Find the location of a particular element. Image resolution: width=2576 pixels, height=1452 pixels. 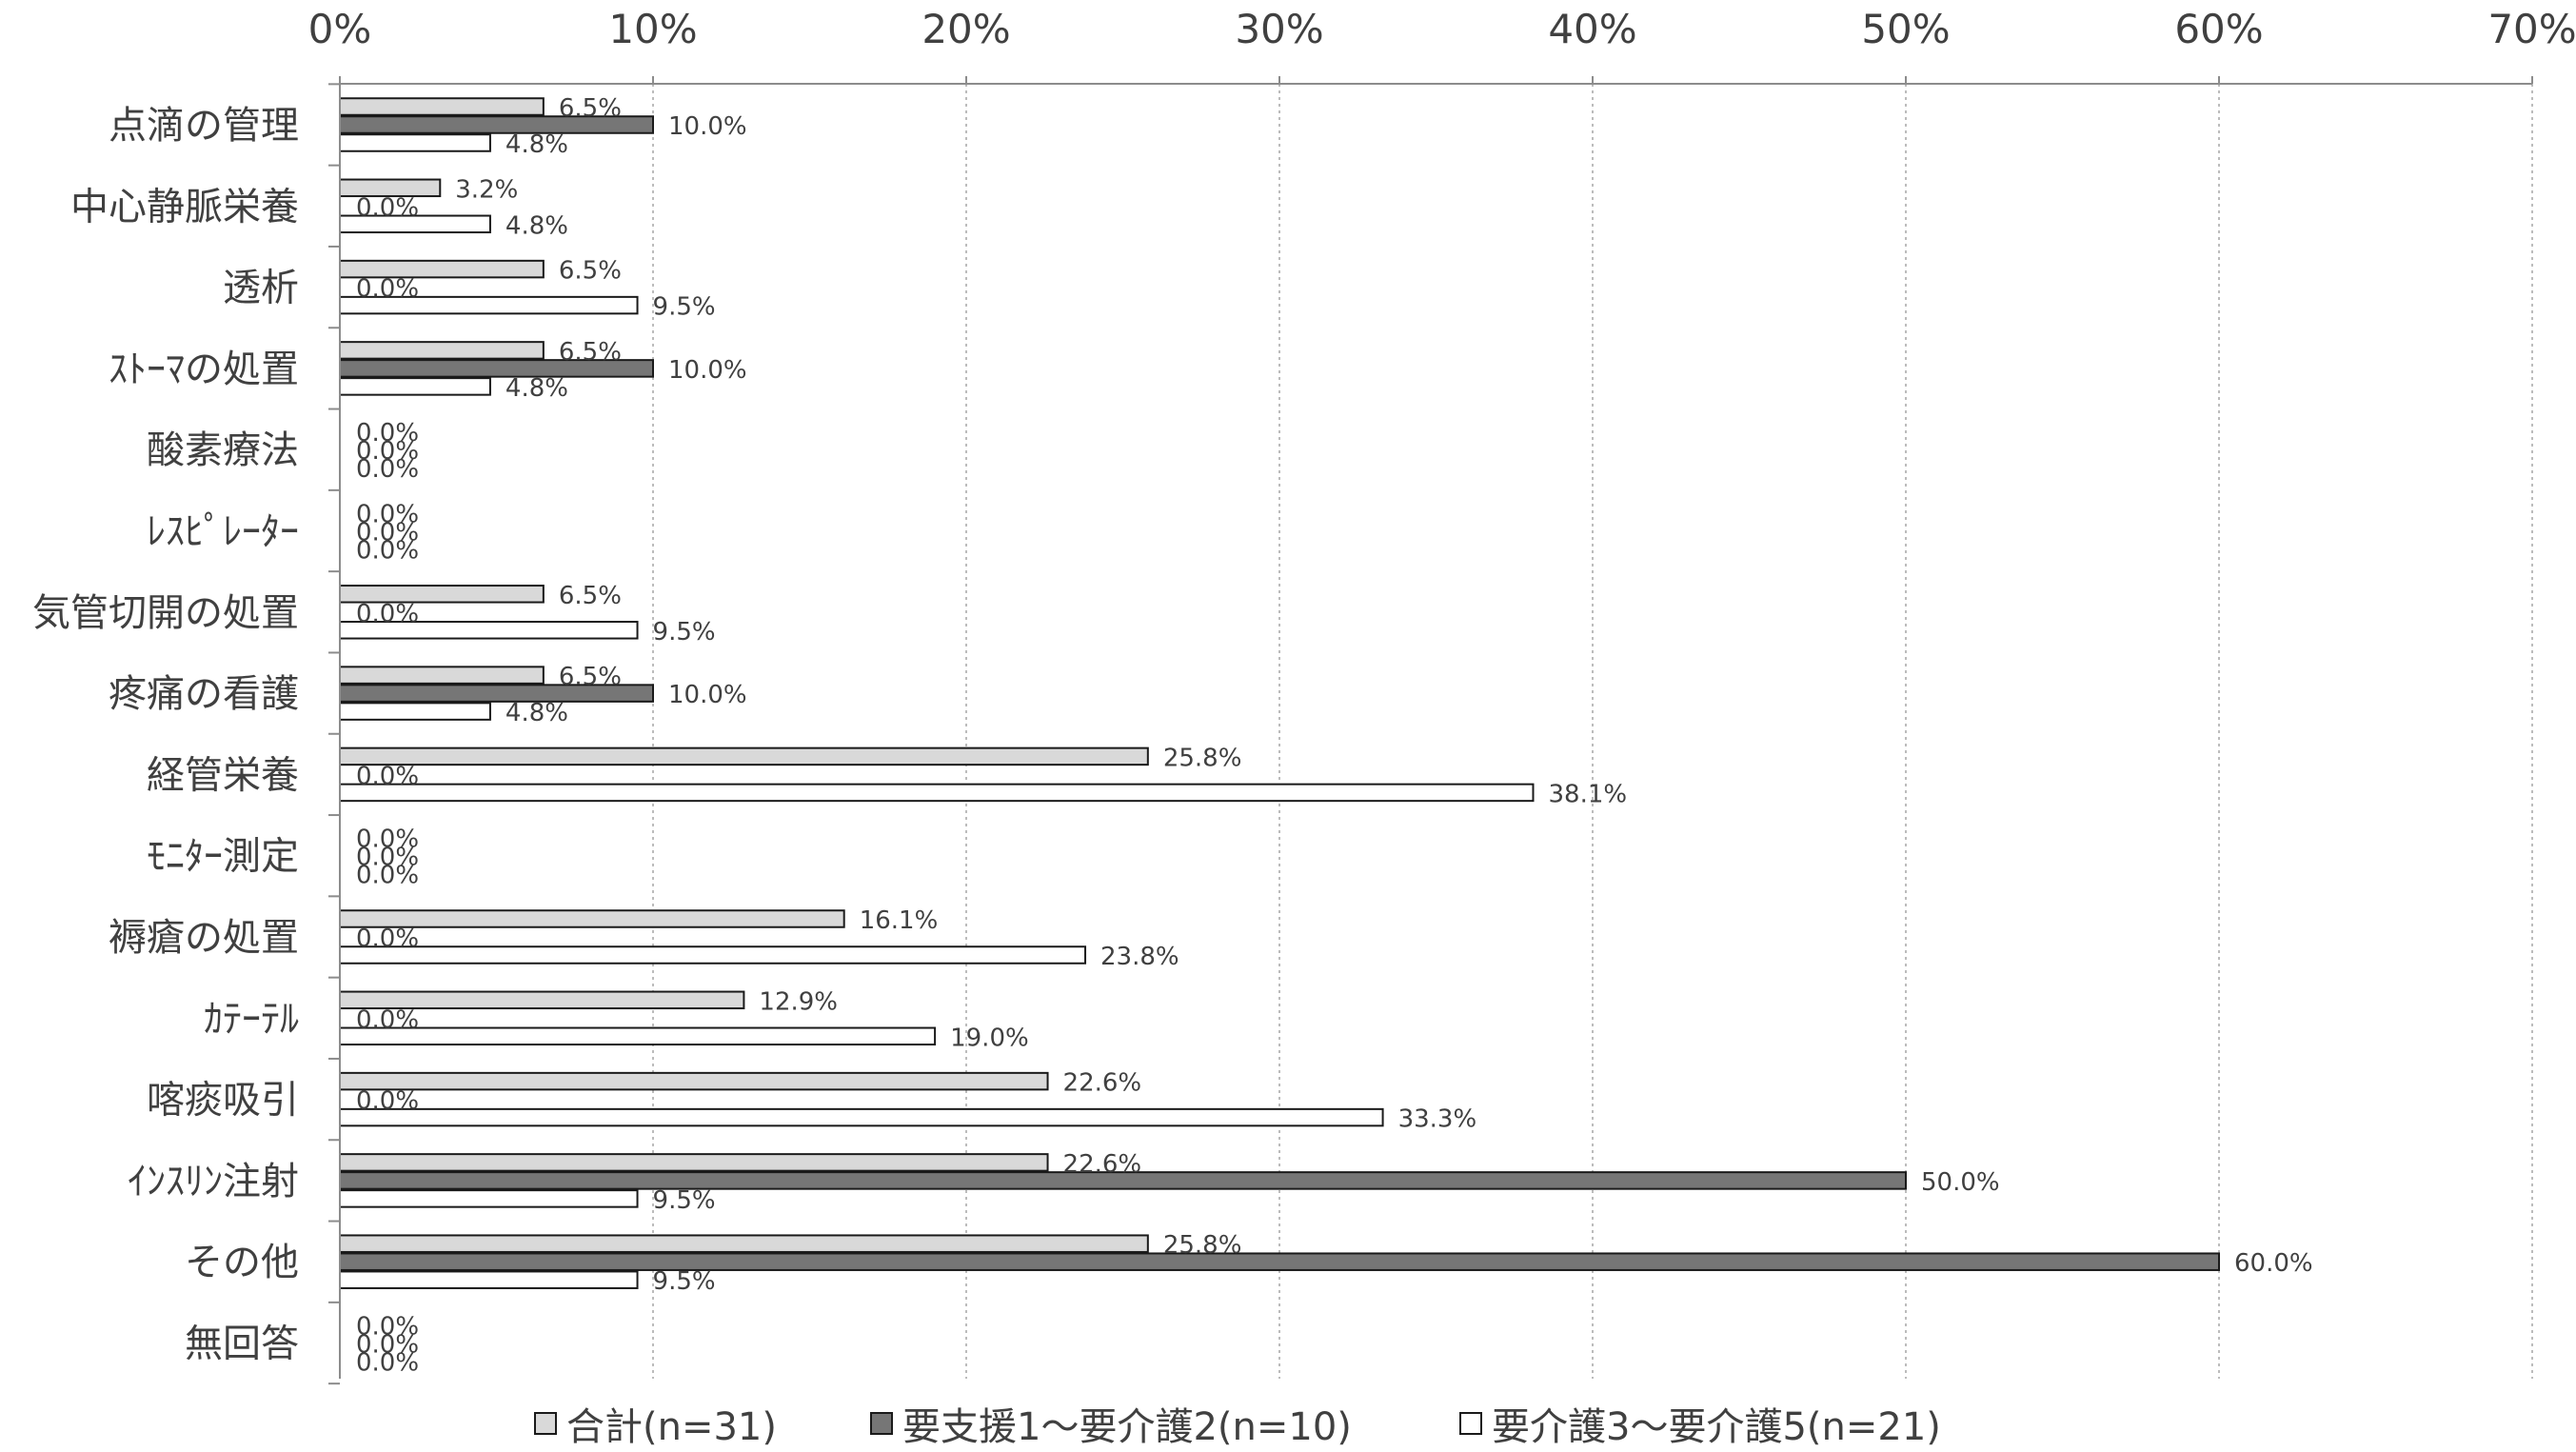

legend-label: 要支援1～要介護2(n=10) is located at coordinates (1127, 1427).